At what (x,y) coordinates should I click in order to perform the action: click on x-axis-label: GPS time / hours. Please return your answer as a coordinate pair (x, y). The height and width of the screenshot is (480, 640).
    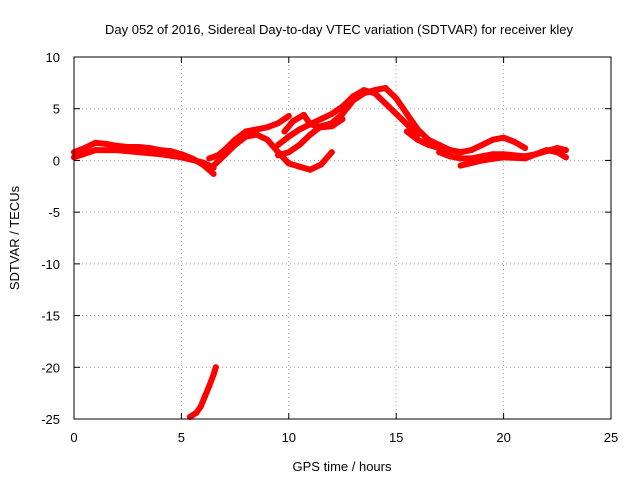
    Looking at the image, I should click on (342, 466).